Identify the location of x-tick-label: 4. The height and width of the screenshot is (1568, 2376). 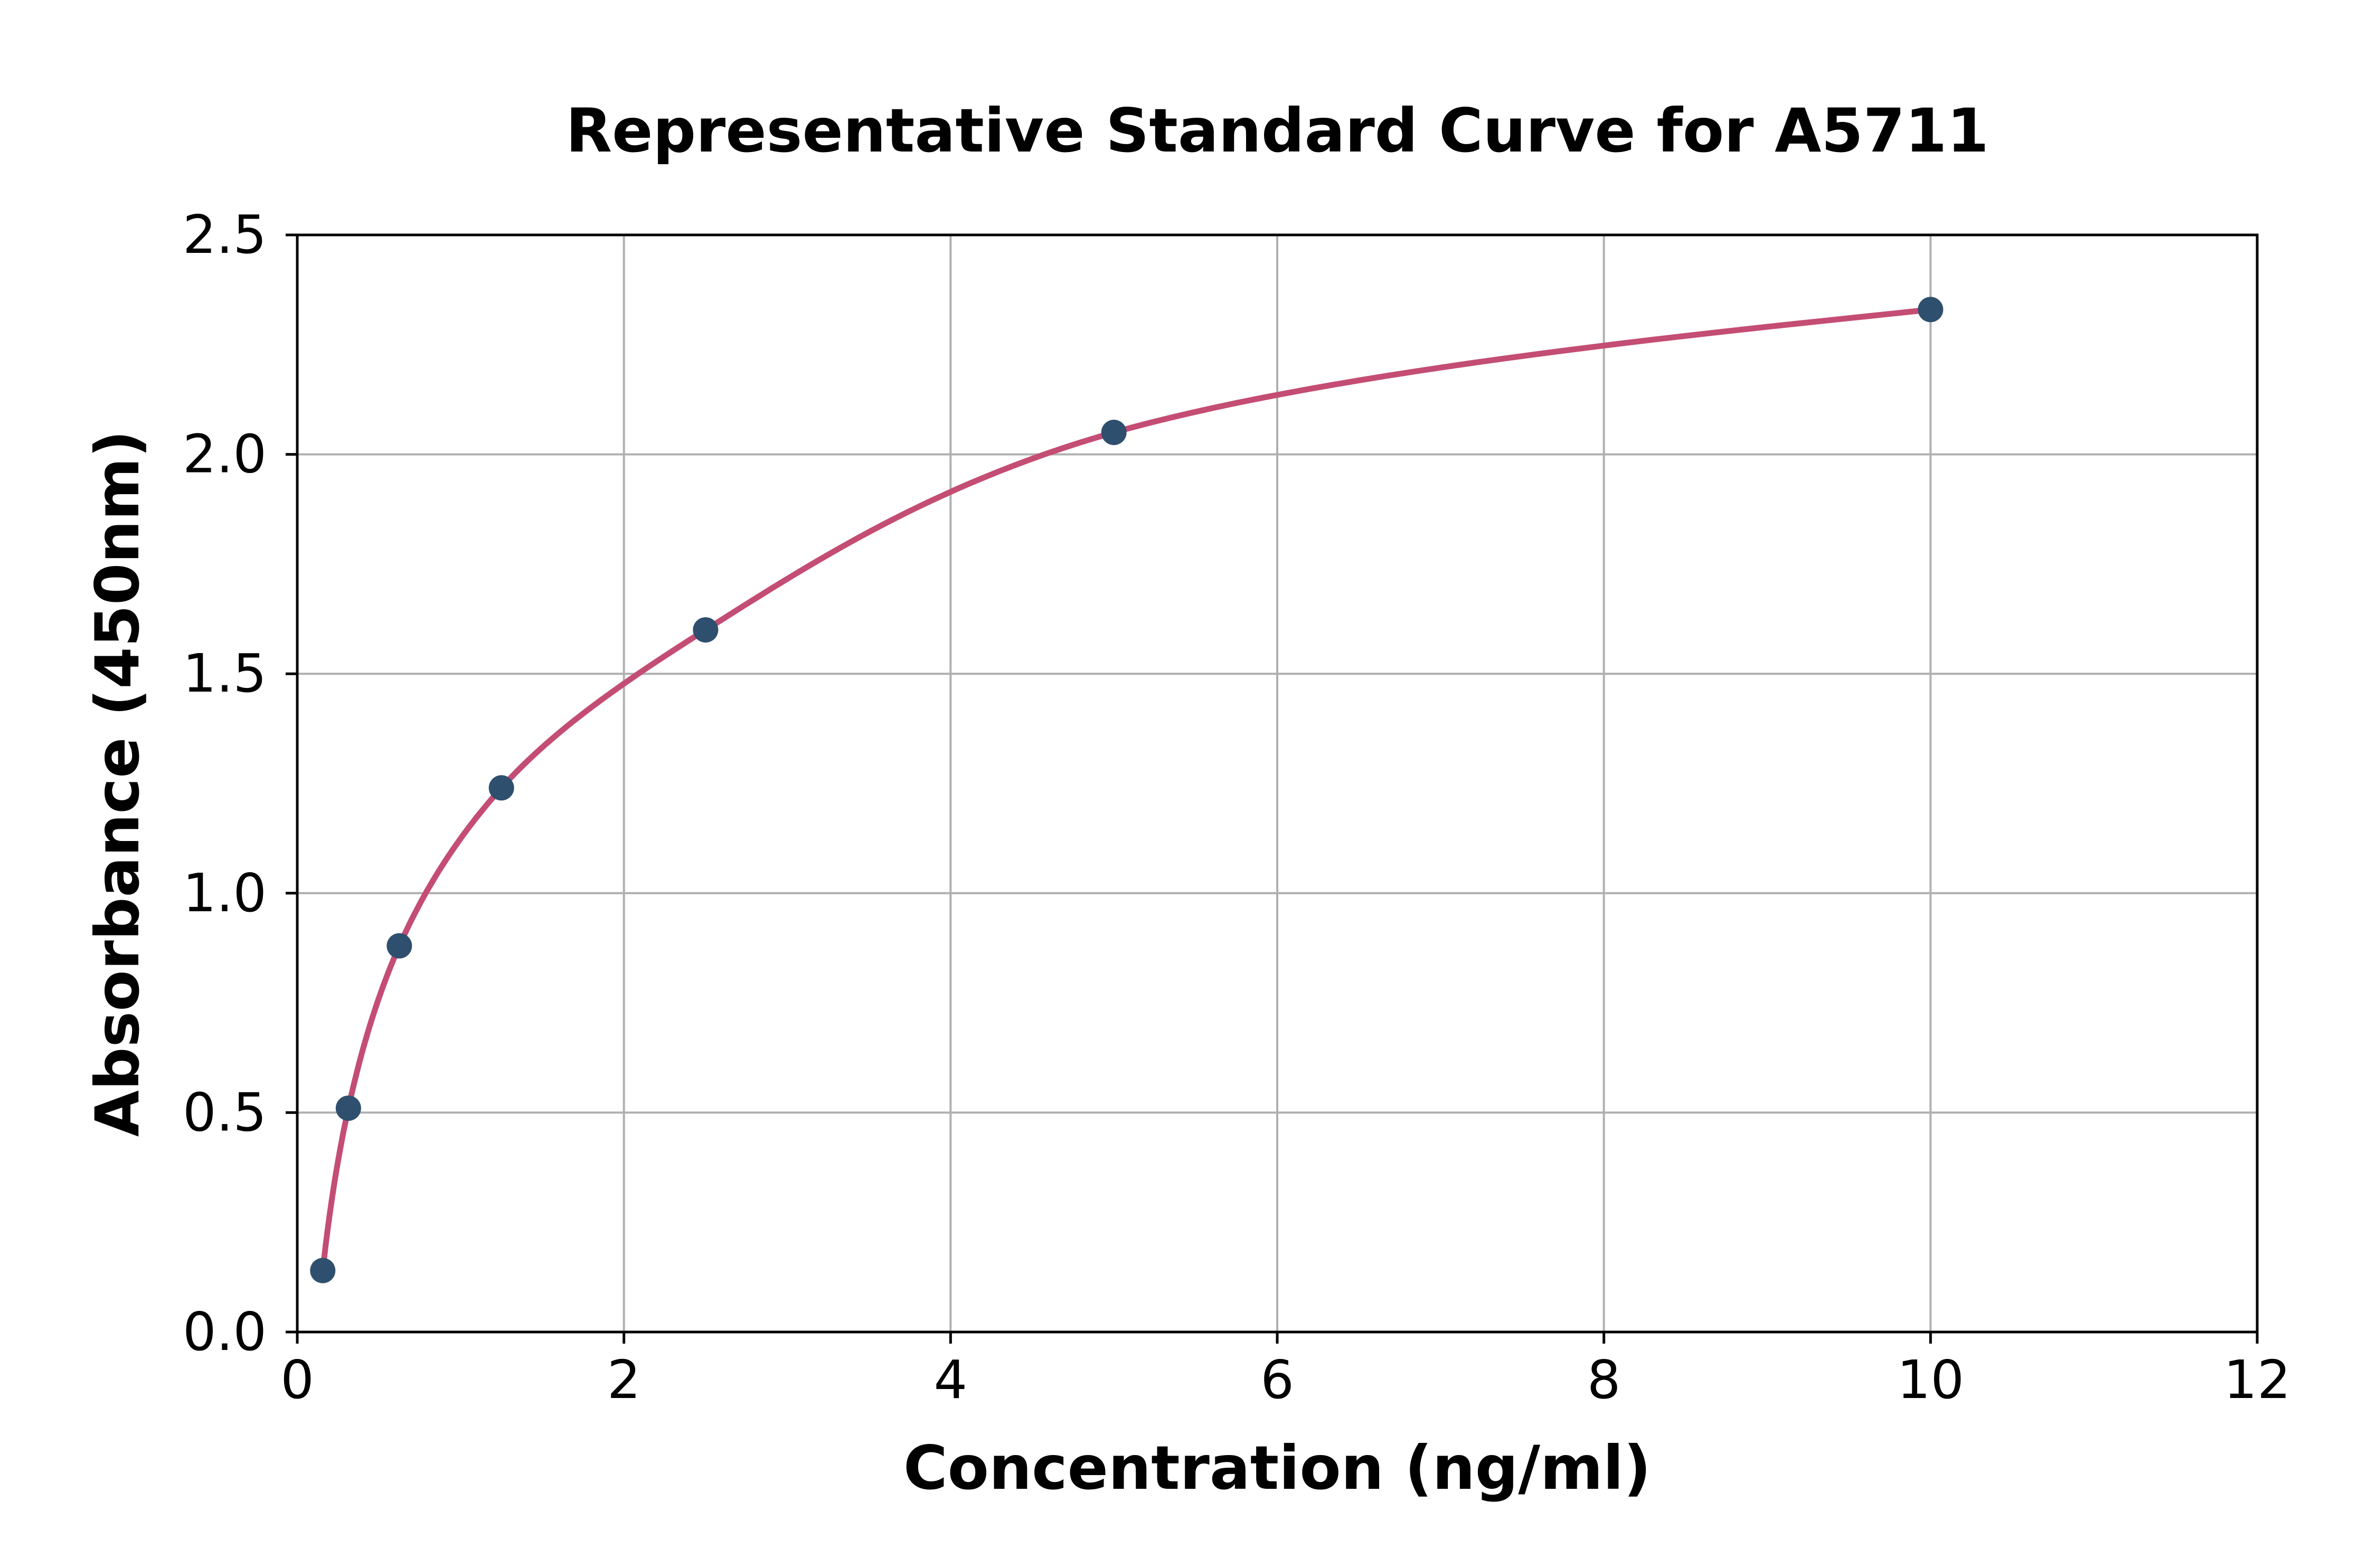
(951, 1380).